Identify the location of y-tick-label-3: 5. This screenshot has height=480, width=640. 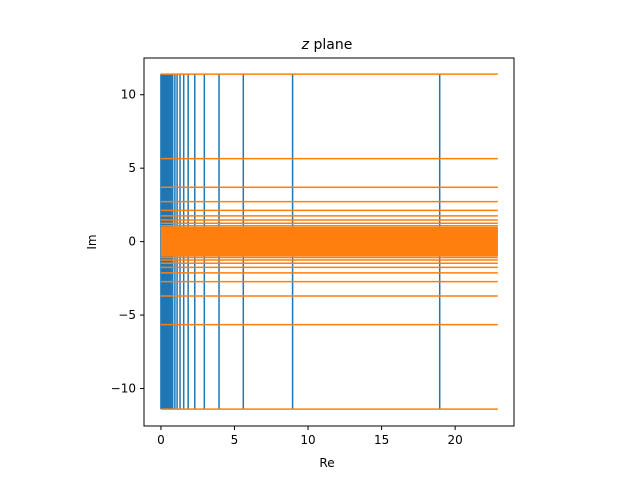
(132, 168).